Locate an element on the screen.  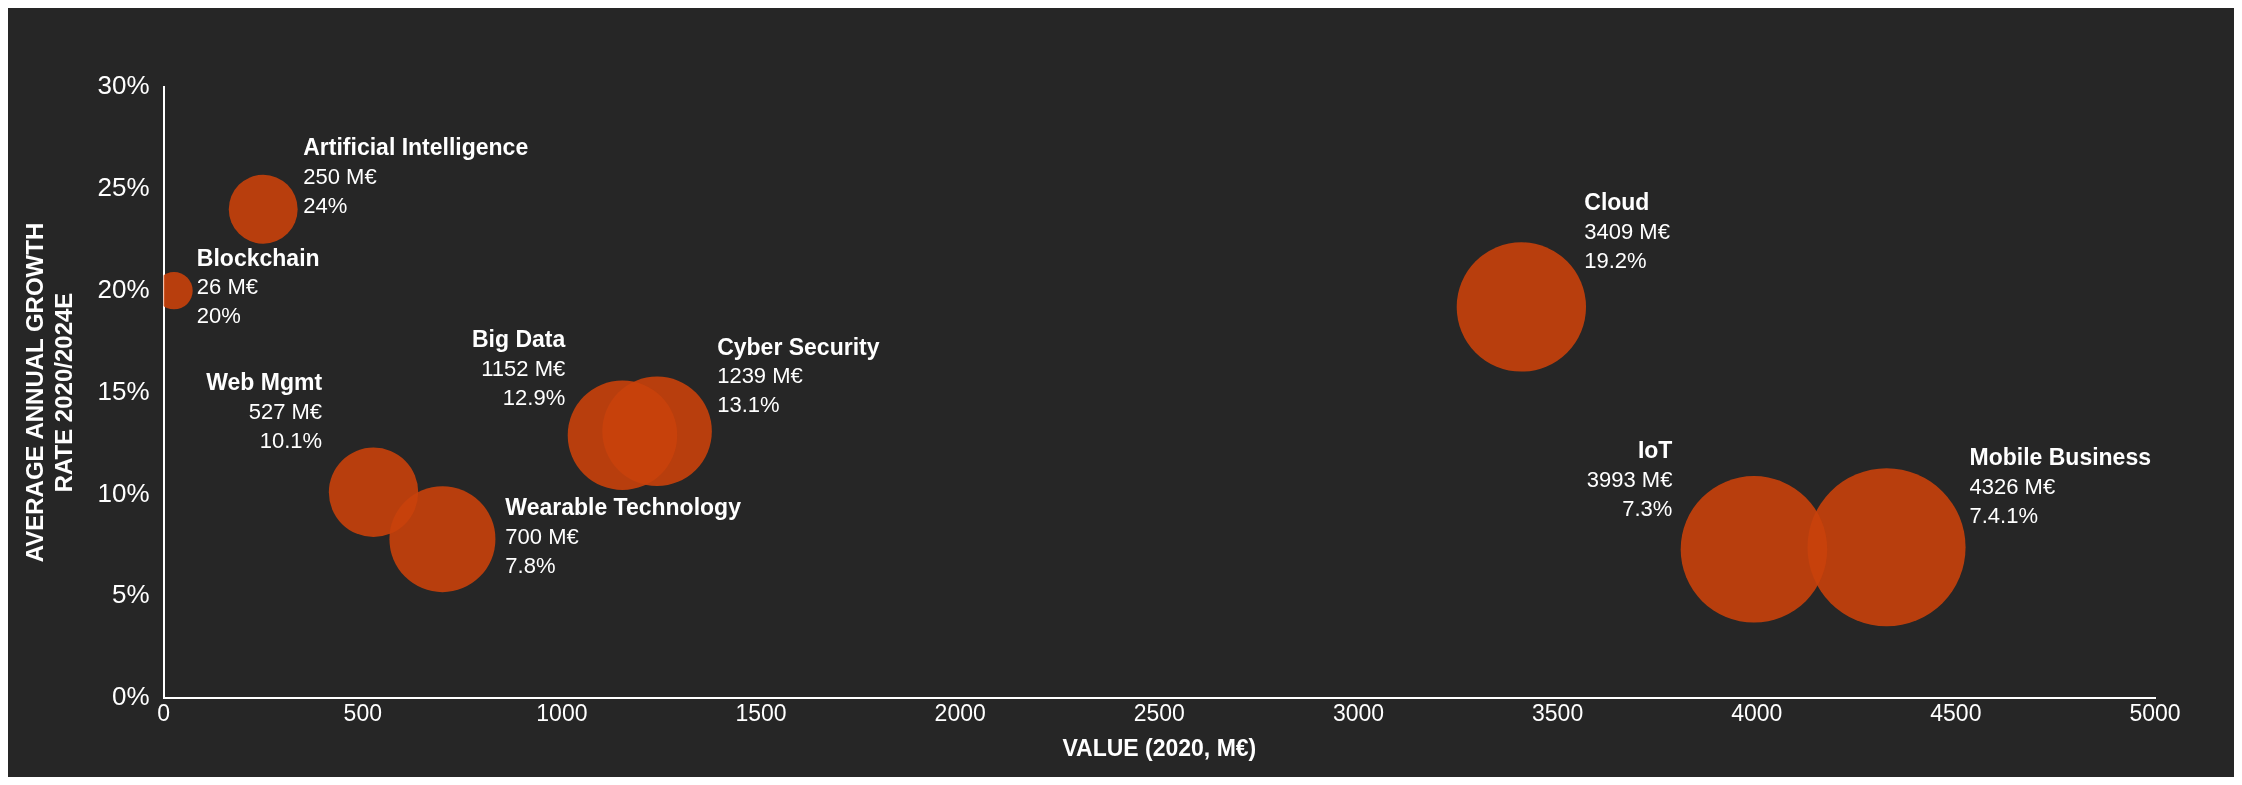
text: Big Data is located at coordinates (518, 339).